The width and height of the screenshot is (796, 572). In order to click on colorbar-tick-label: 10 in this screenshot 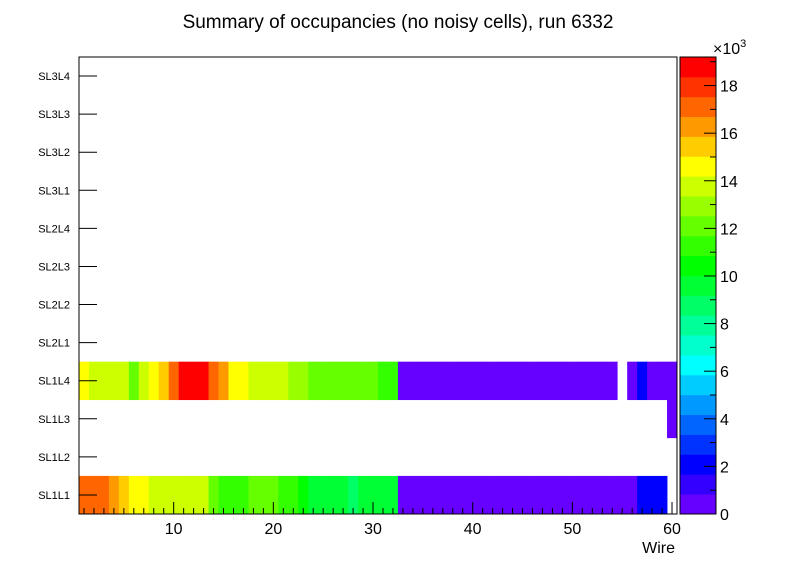, I will do `click(729, 277)`.